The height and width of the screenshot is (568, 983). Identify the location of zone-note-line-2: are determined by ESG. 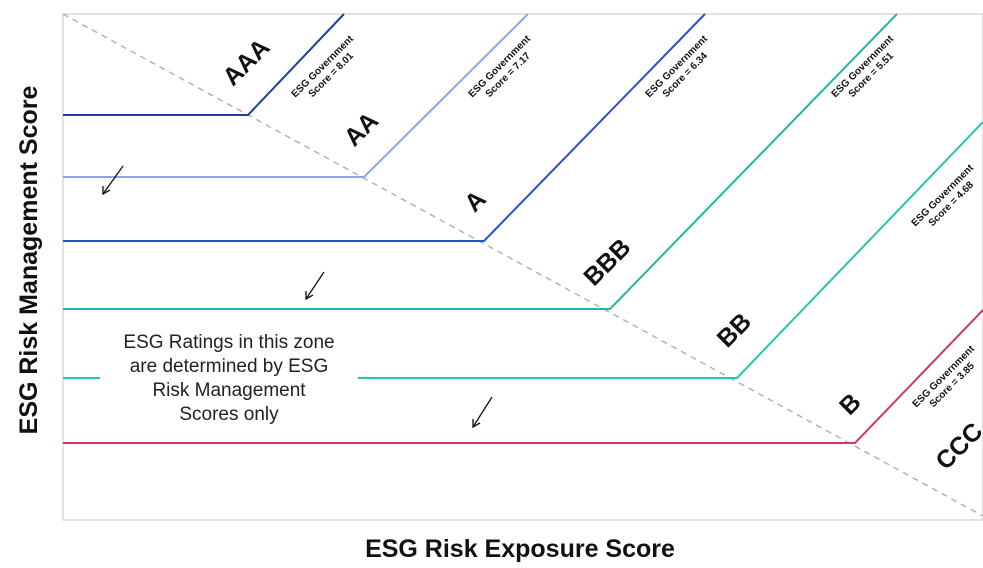
(229, 366).